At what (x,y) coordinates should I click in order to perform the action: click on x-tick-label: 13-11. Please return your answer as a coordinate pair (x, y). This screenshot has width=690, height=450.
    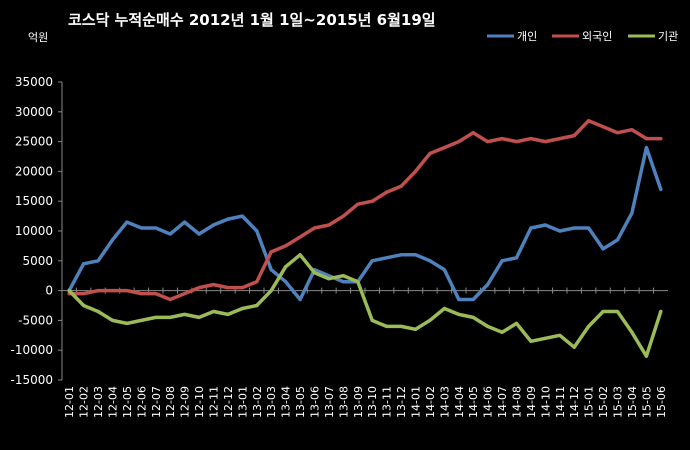
    Looking at the image, I should click on (387, 402).